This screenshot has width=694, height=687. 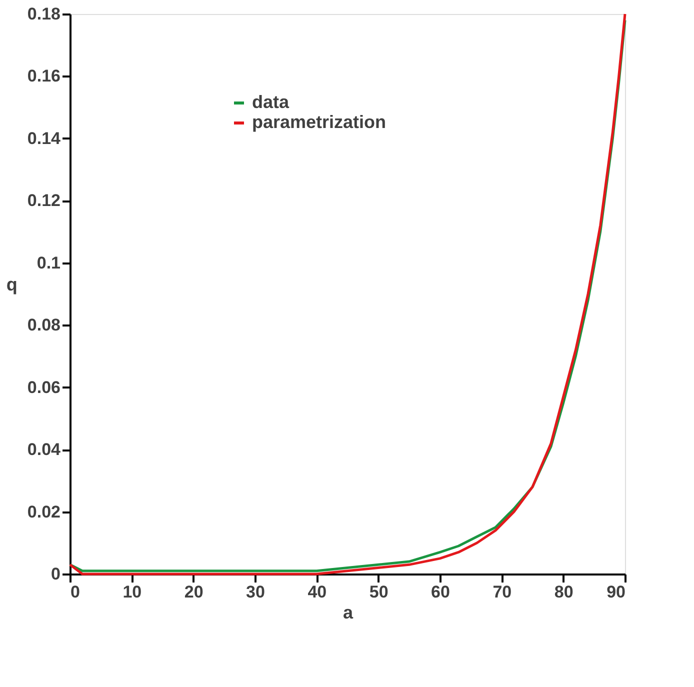 I want to click on x-tick-label: 0, so click(x=75, y=592).